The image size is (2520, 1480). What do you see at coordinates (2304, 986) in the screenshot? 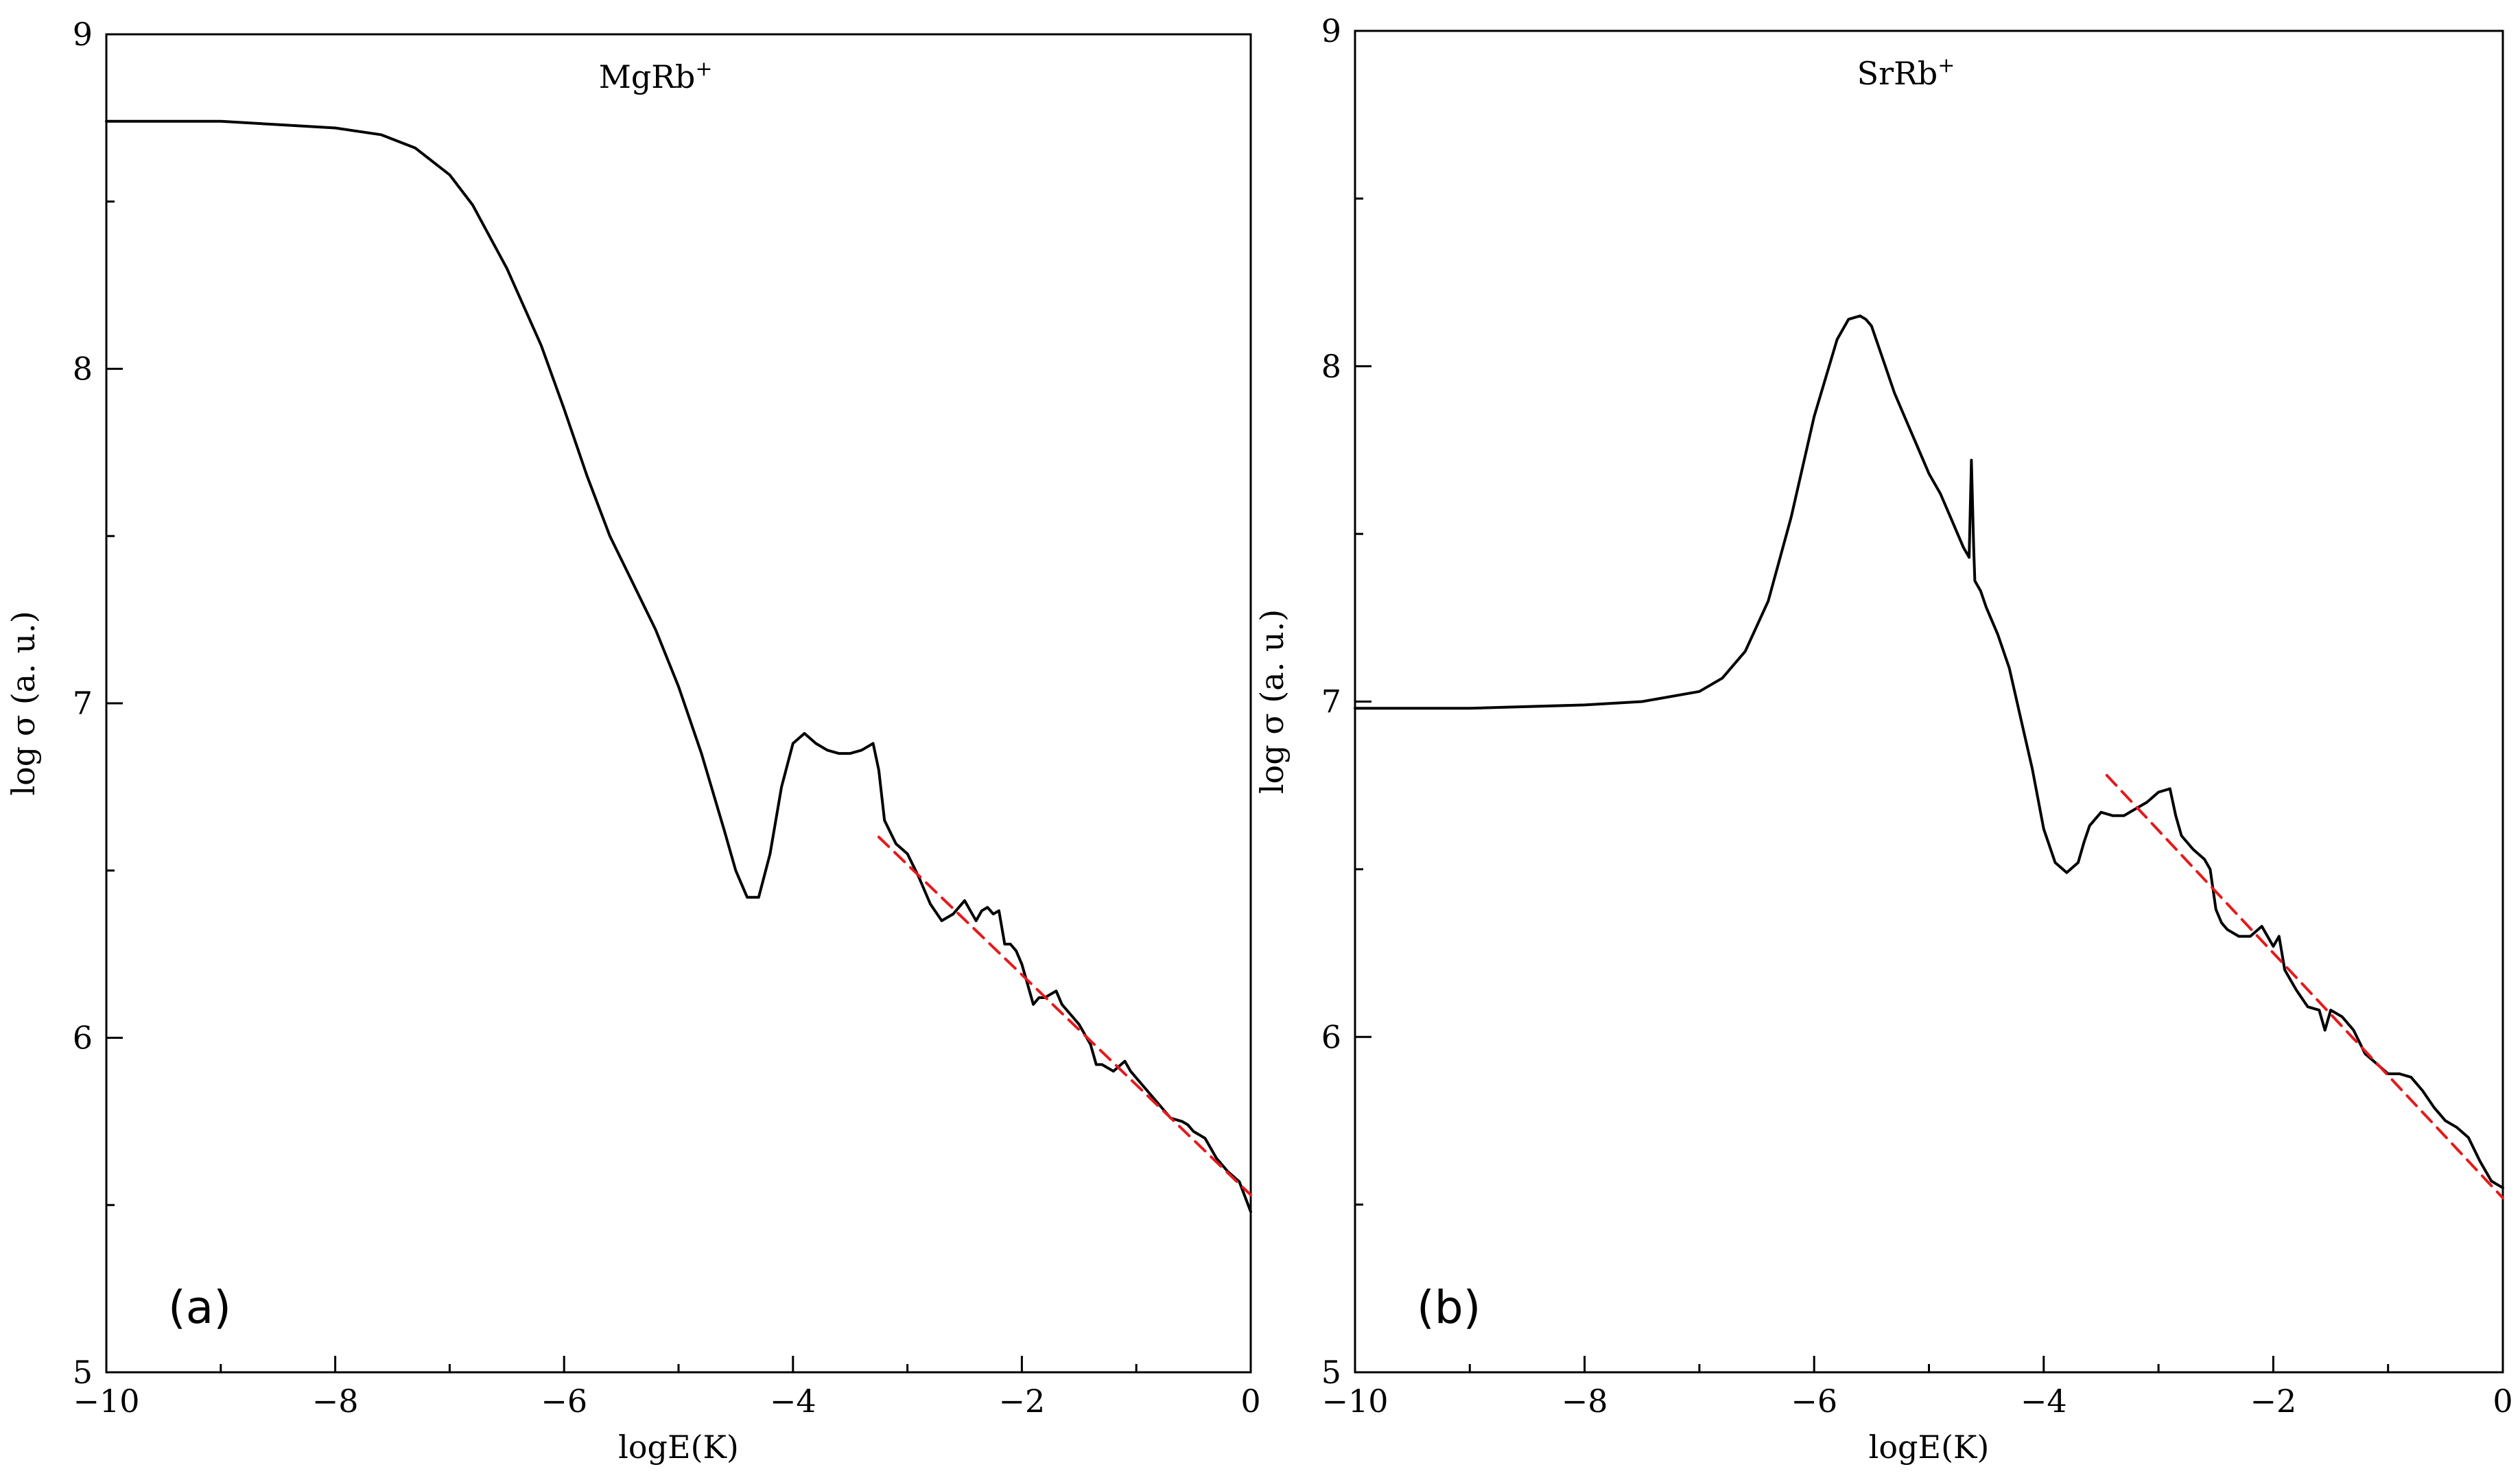
I see `panel-b-series-linear-fit` at bounding box center [2304, 986].